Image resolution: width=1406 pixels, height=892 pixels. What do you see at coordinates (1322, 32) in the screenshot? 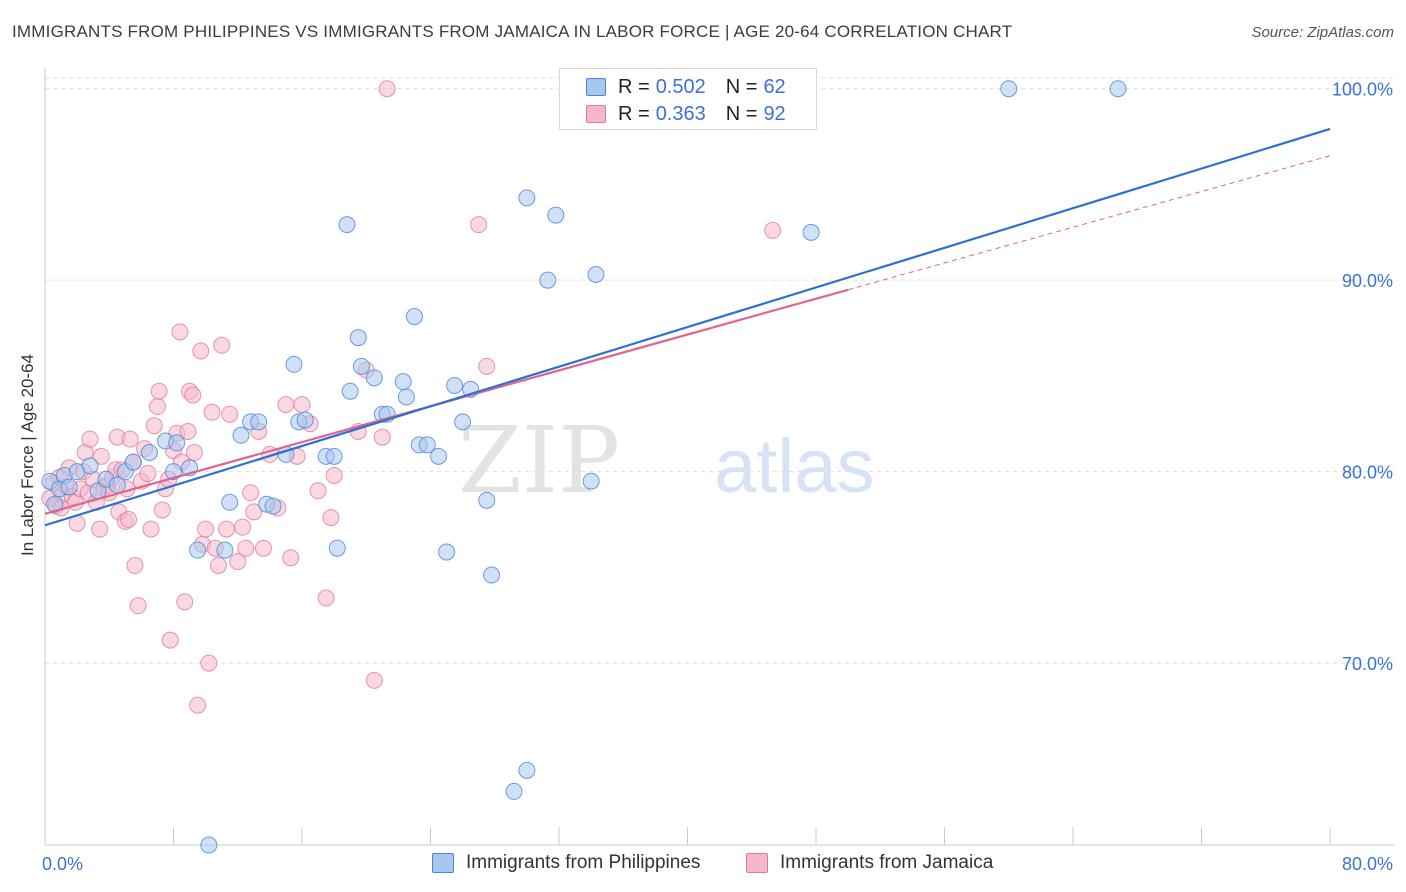
I see `source-label: Source: ZipAtlas.com` at bounding box center [1322, 32].